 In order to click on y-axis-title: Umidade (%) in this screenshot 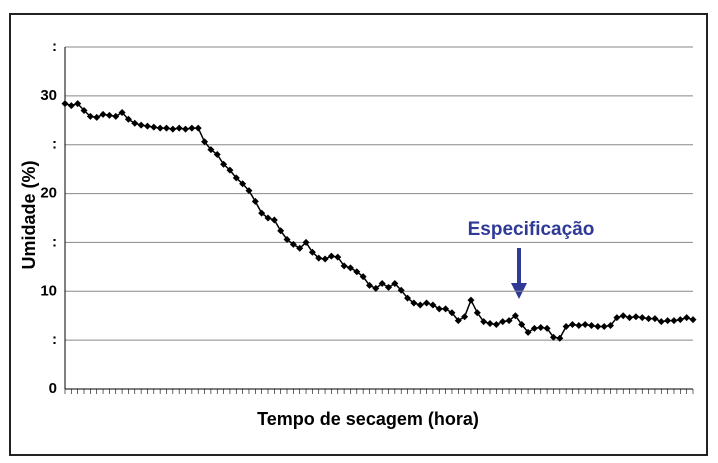, I will do `click(29, 214)`.